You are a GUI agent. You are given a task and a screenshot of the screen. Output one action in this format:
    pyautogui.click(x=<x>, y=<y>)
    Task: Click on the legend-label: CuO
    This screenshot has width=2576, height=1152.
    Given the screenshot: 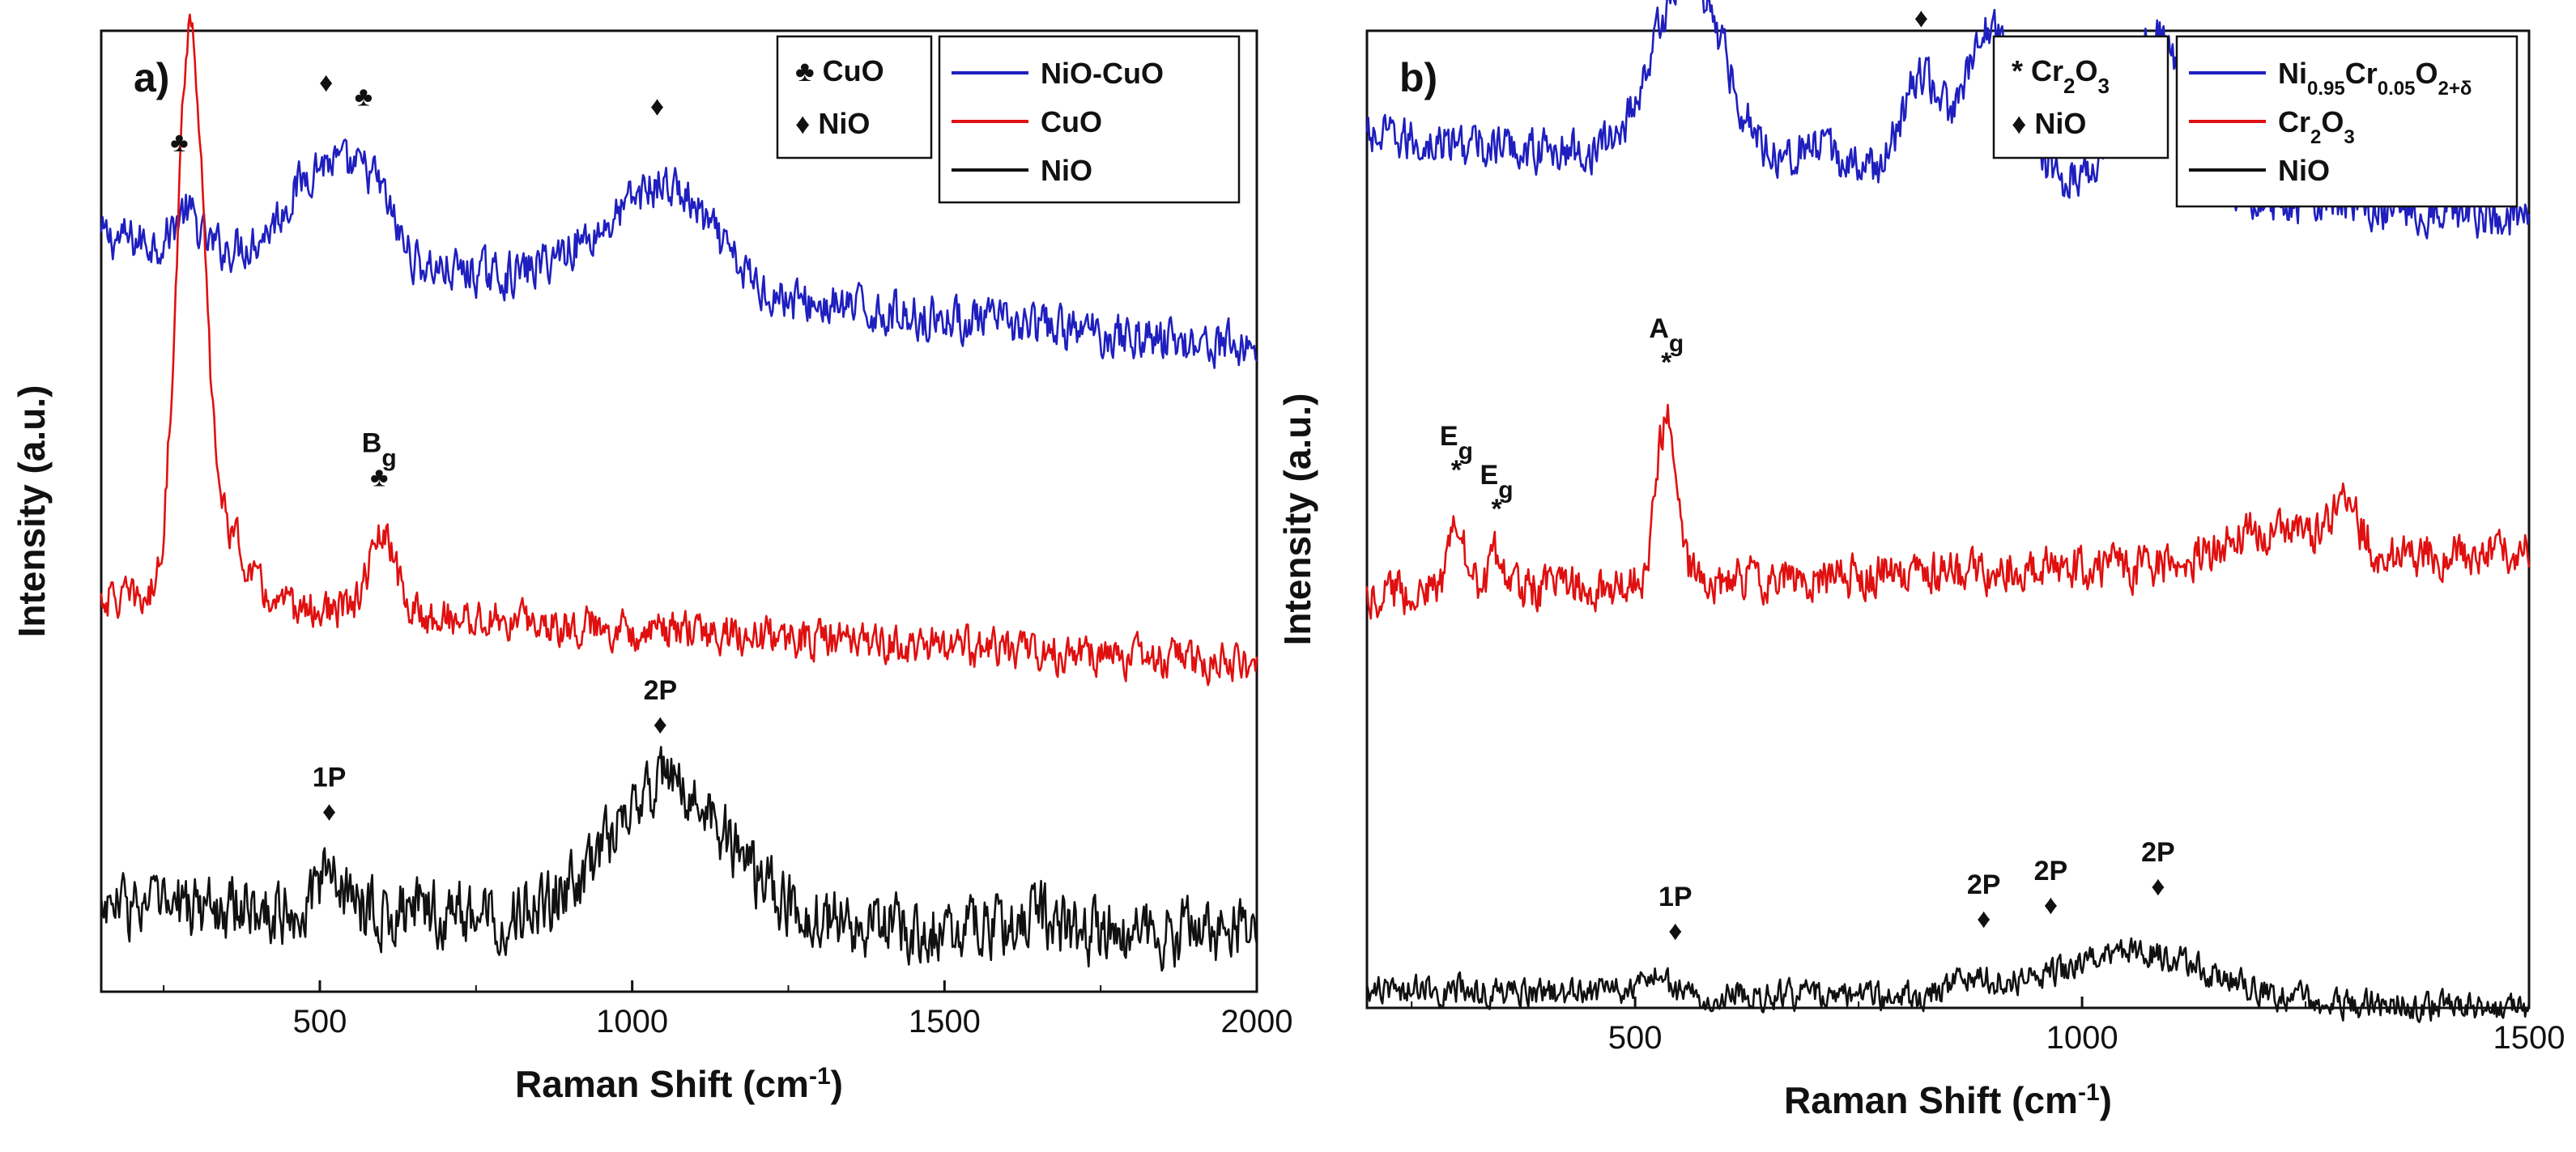 What is the action you would take?
    pyautogui.click(x=1071, y=121)
    